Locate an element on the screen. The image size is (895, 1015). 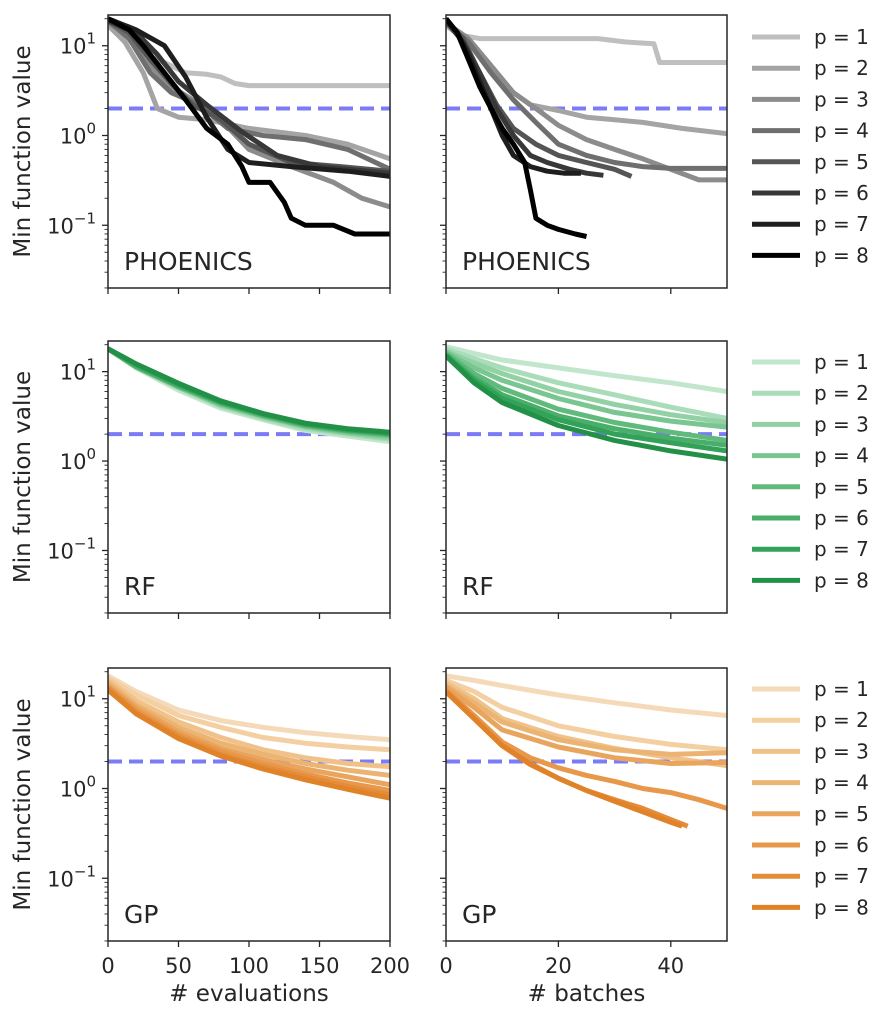
panel-gp-batches: 0 20 40 # batches GP is located at coordinates (583, 837).